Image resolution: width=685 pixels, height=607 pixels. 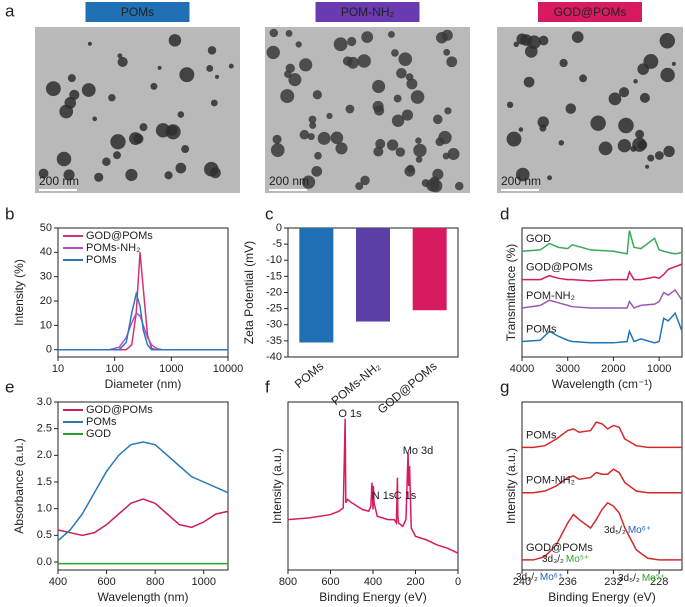 I want to click on peak-label: Mo 3d, so click(x=418, y=451).